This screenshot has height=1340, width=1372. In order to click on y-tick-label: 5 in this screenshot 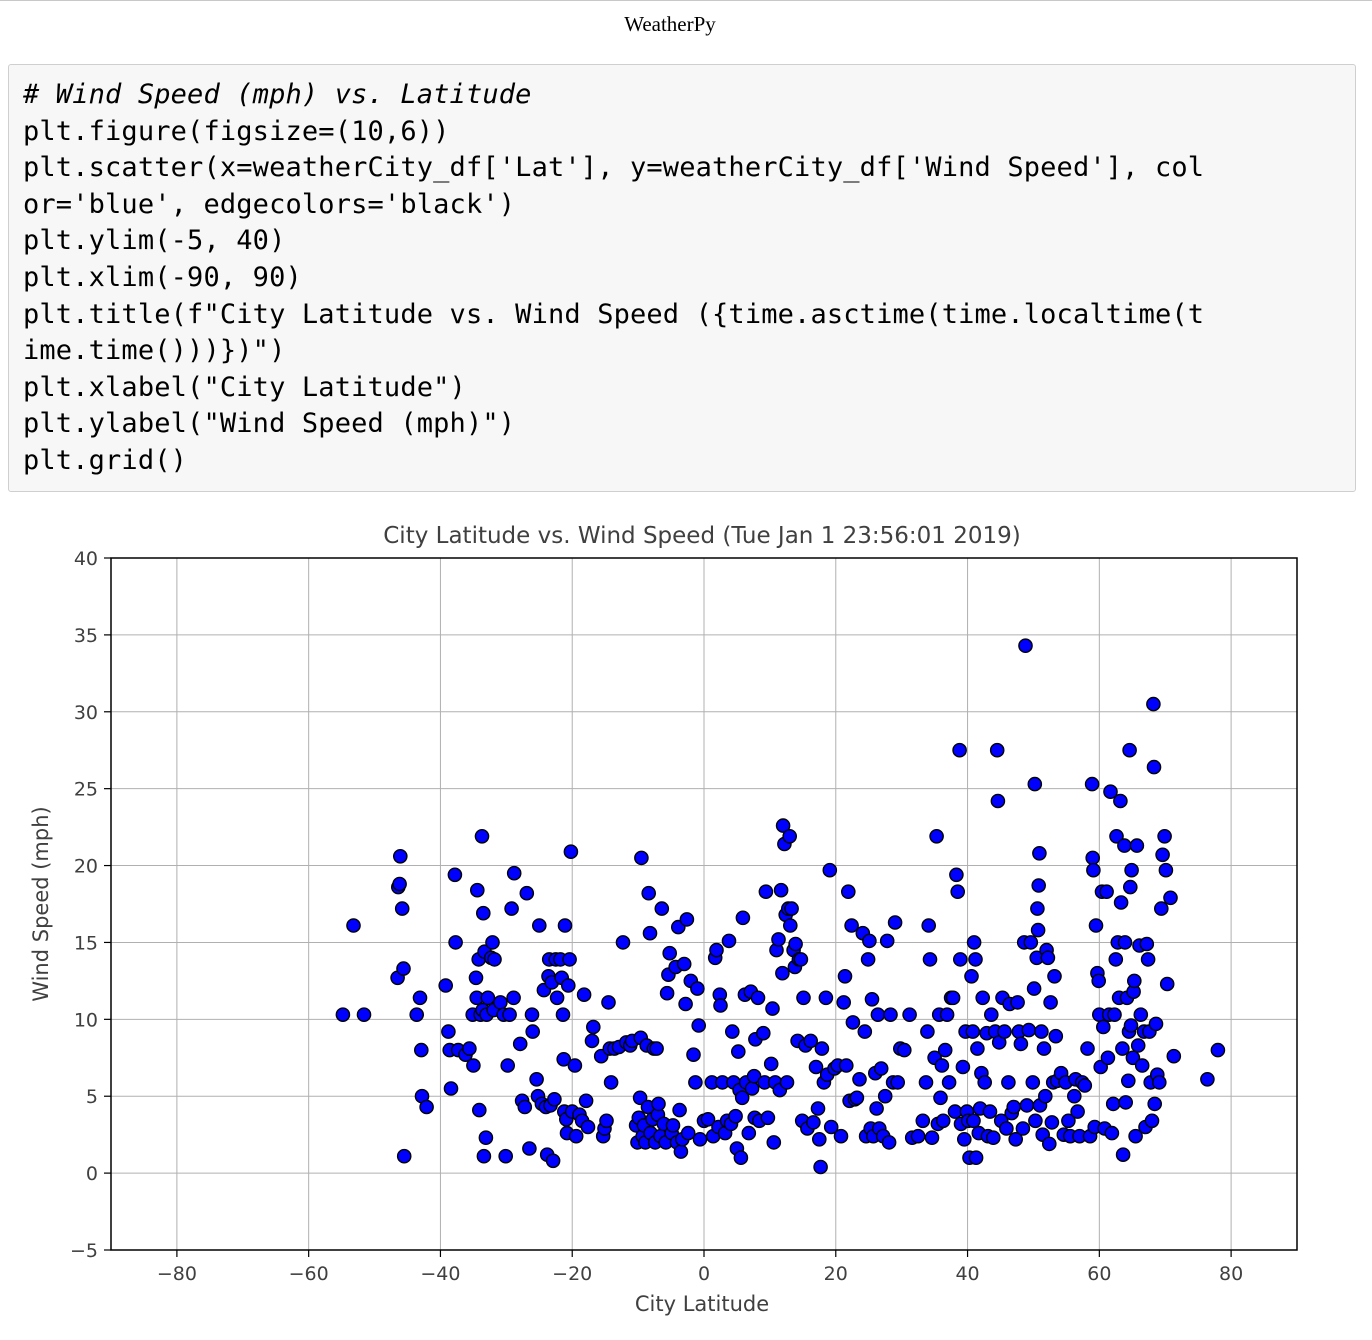, I will do `click(92, 1097)`.